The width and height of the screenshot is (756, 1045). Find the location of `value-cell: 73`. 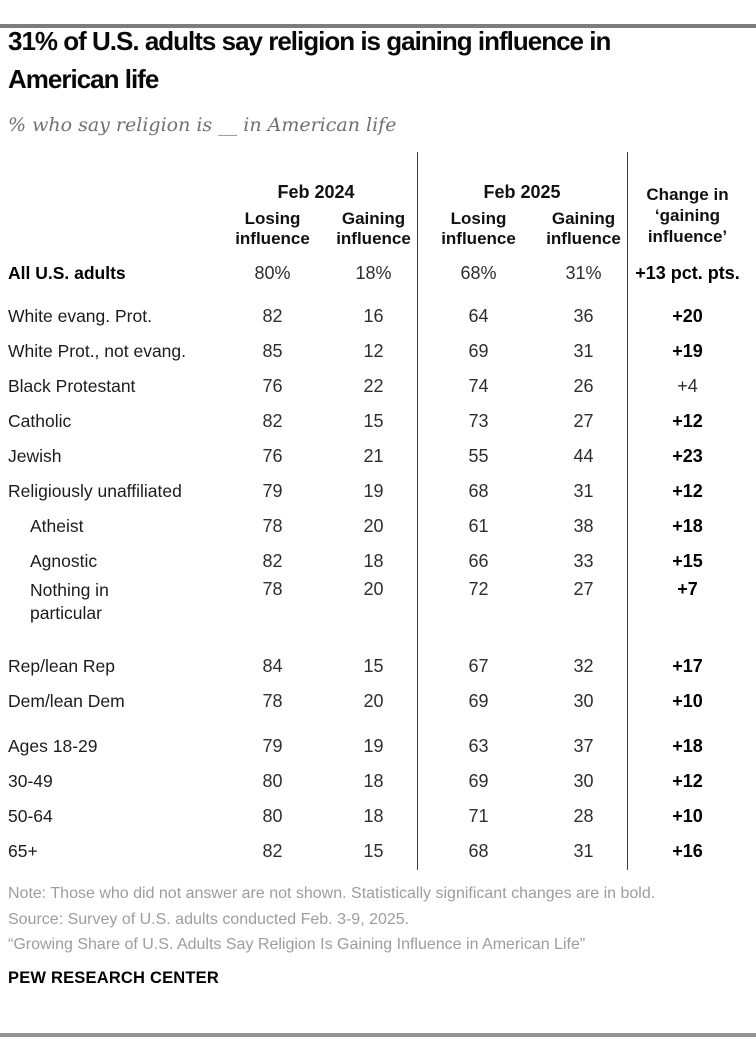

value-cell: 73 is located at coordinates (478, 421).